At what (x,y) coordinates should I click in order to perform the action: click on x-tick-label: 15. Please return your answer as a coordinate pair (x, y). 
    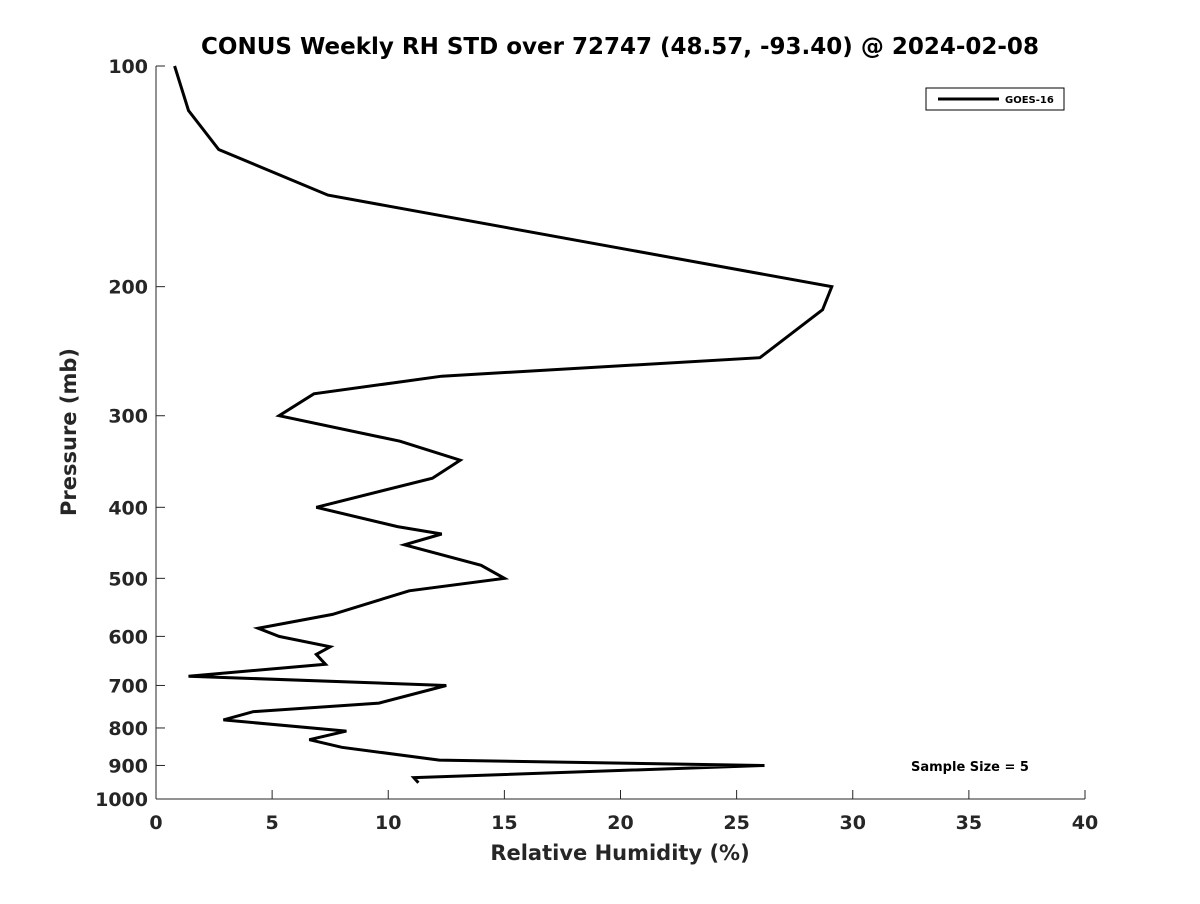
    Looking at the image, I should click on (504, 823).